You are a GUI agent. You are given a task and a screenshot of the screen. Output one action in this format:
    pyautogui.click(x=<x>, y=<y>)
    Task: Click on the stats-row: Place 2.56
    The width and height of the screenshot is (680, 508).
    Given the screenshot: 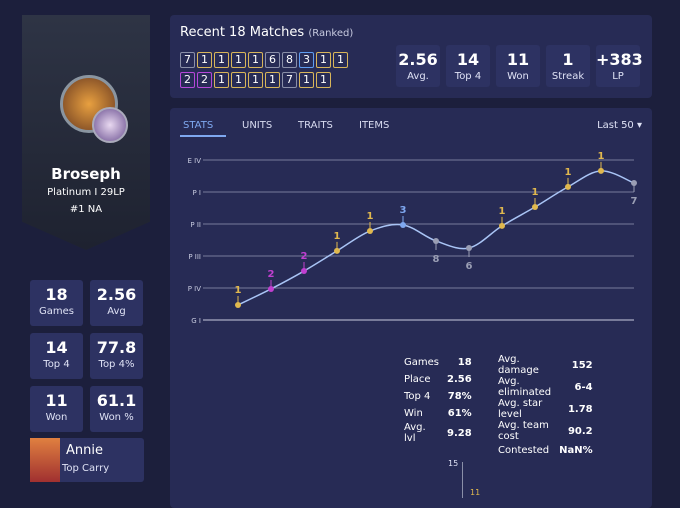 What is the action you would take?
    pyautogui.click(x=438, y=379)
    